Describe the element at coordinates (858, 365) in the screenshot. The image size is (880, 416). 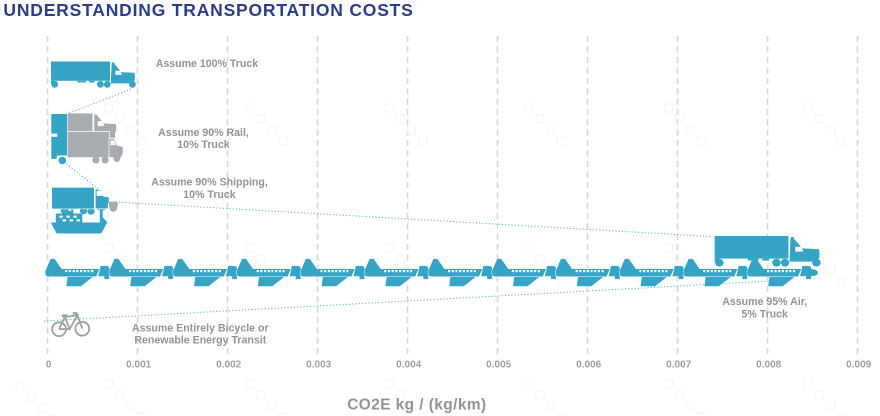
I see `svg-text: 0.009` at that location.